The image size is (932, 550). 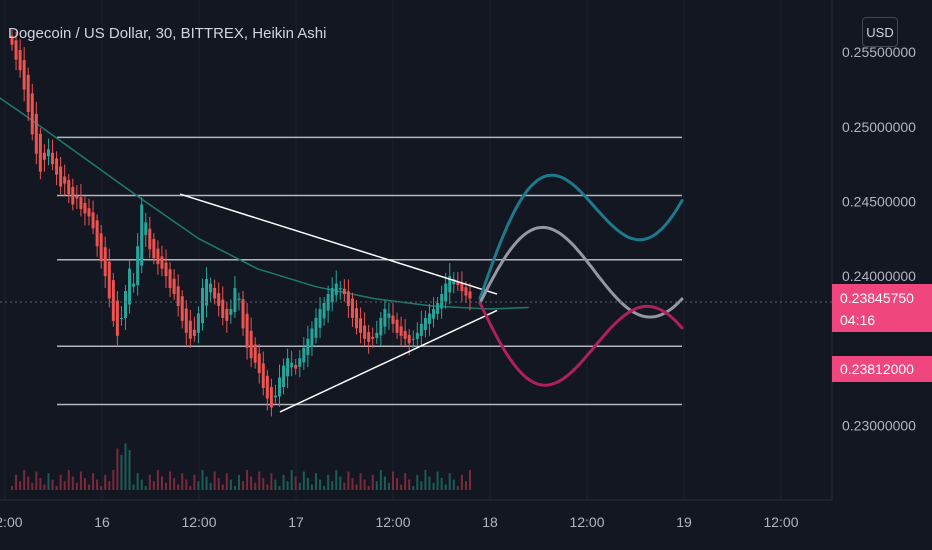 I want to click on price-scale-label: 0.25000000, so click(x=879, y=127).